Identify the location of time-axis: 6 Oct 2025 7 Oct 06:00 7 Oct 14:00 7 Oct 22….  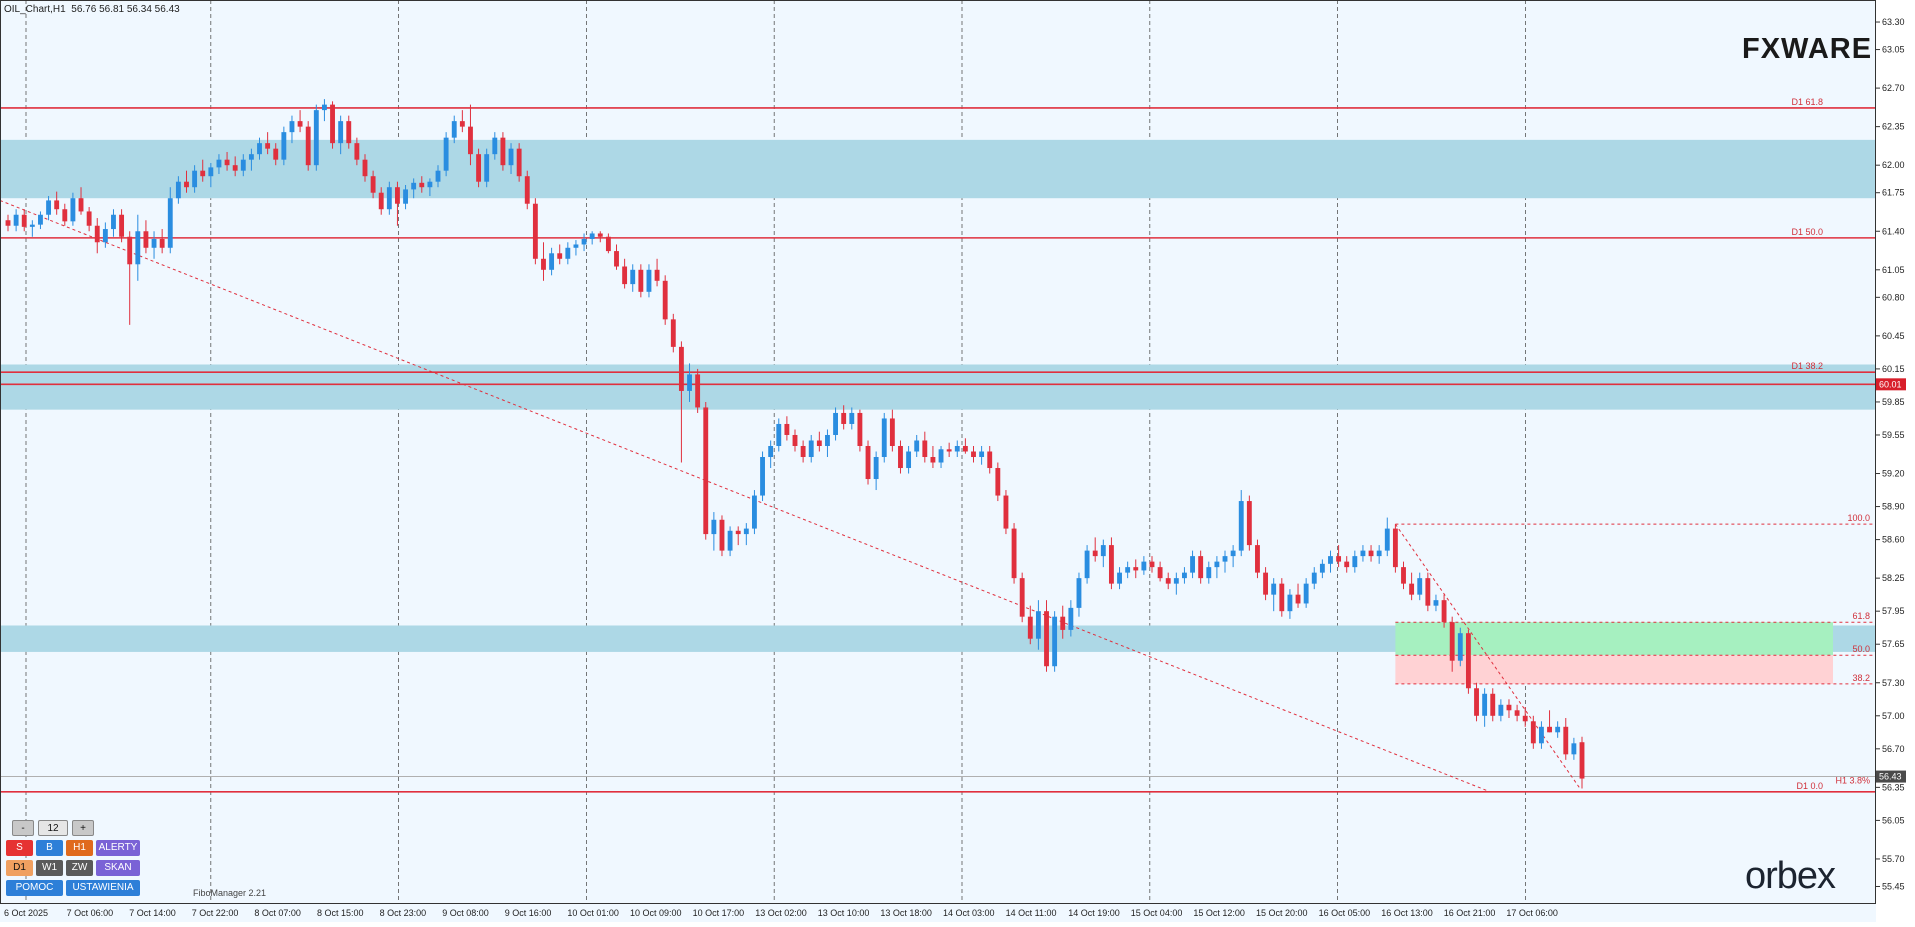
(781, 913).